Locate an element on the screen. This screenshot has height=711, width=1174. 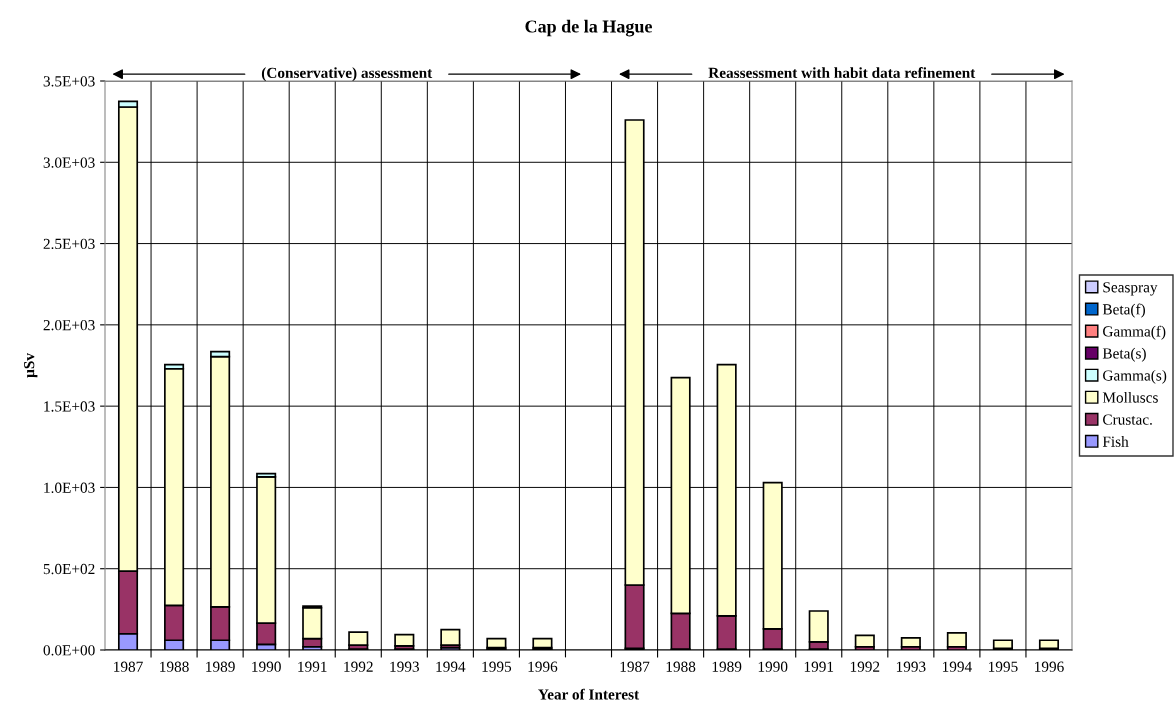
legend-label: Gamma(s) is located at coordinates (1135, 376).